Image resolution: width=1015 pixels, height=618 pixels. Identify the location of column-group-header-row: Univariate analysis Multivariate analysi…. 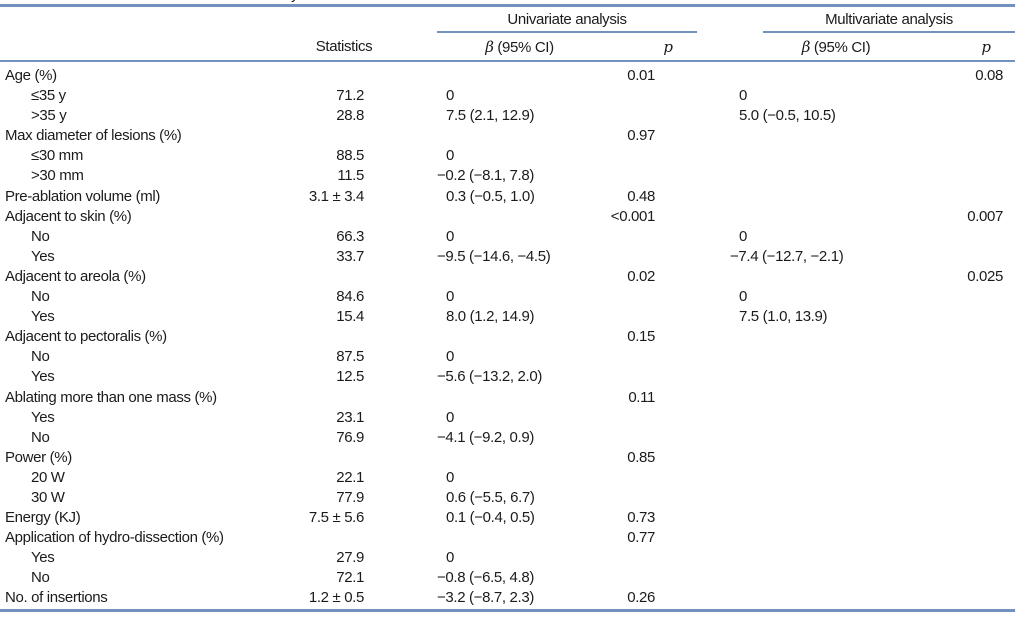
(507, 20).